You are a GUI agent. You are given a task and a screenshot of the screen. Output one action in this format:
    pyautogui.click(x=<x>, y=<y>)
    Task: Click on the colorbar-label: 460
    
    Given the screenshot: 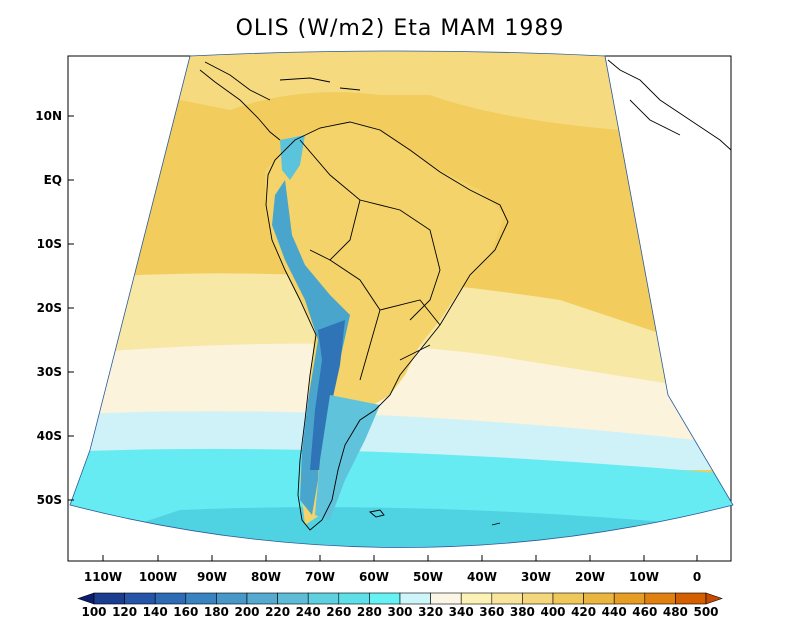 What is the action you would take?
    pyautogui.click(x=644, y=611)
    